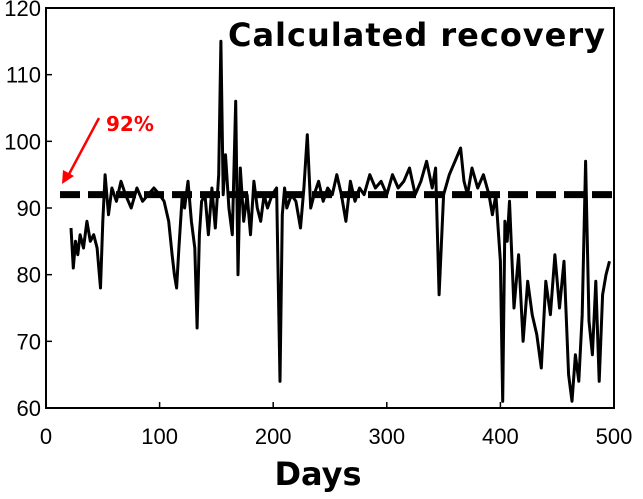  What do you see at coordinates (68, 177) in the screenshot?
I see `annotation-arrowhead` at bounding box center [68, 177].